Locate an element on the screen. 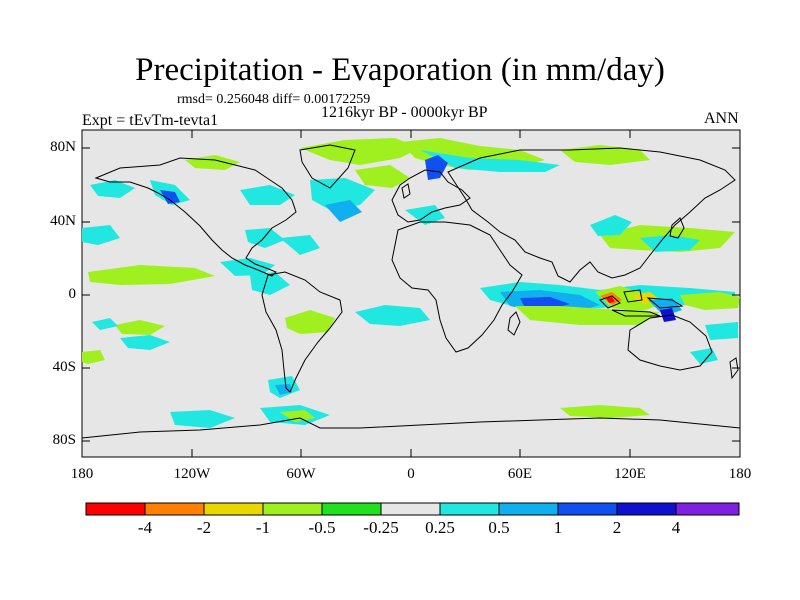  lon-label: 120W is located at coordinates (192, 474).